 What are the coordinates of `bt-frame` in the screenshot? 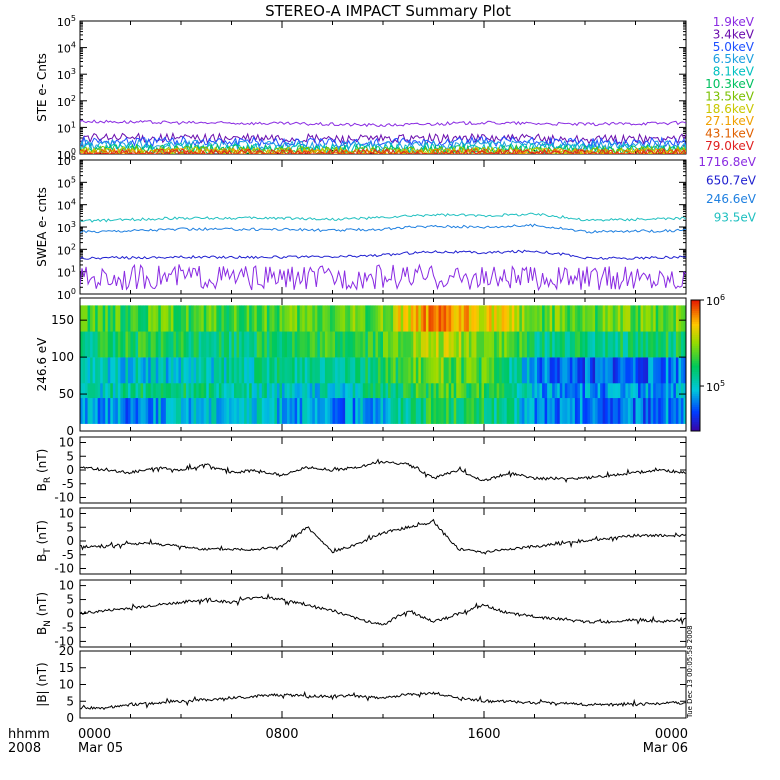 It's located at (383, 541).